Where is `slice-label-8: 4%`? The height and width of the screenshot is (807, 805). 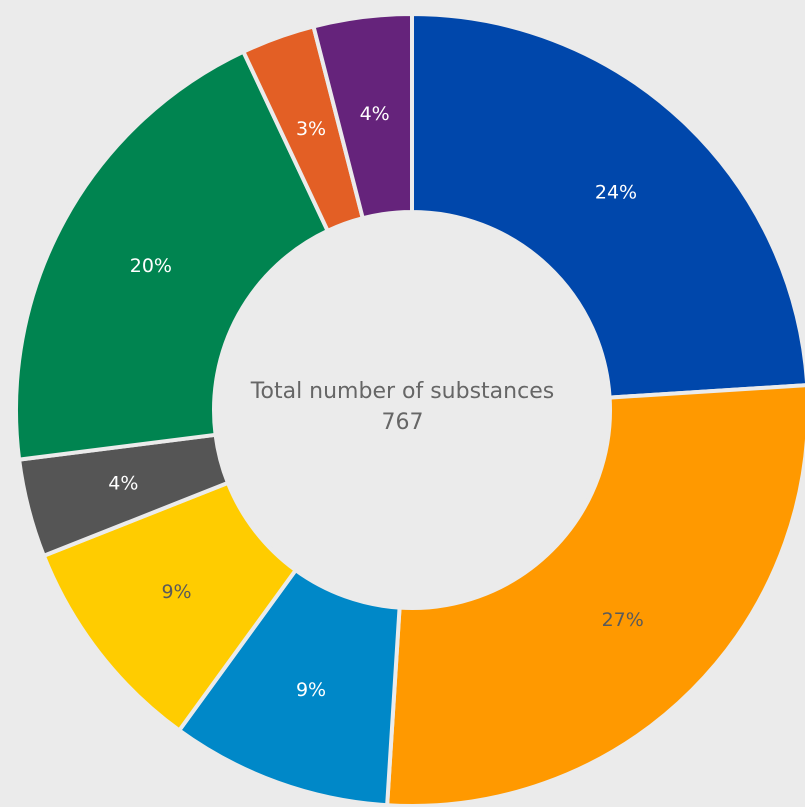
slice-label-8: 4% is located at coordinates (375, 114).